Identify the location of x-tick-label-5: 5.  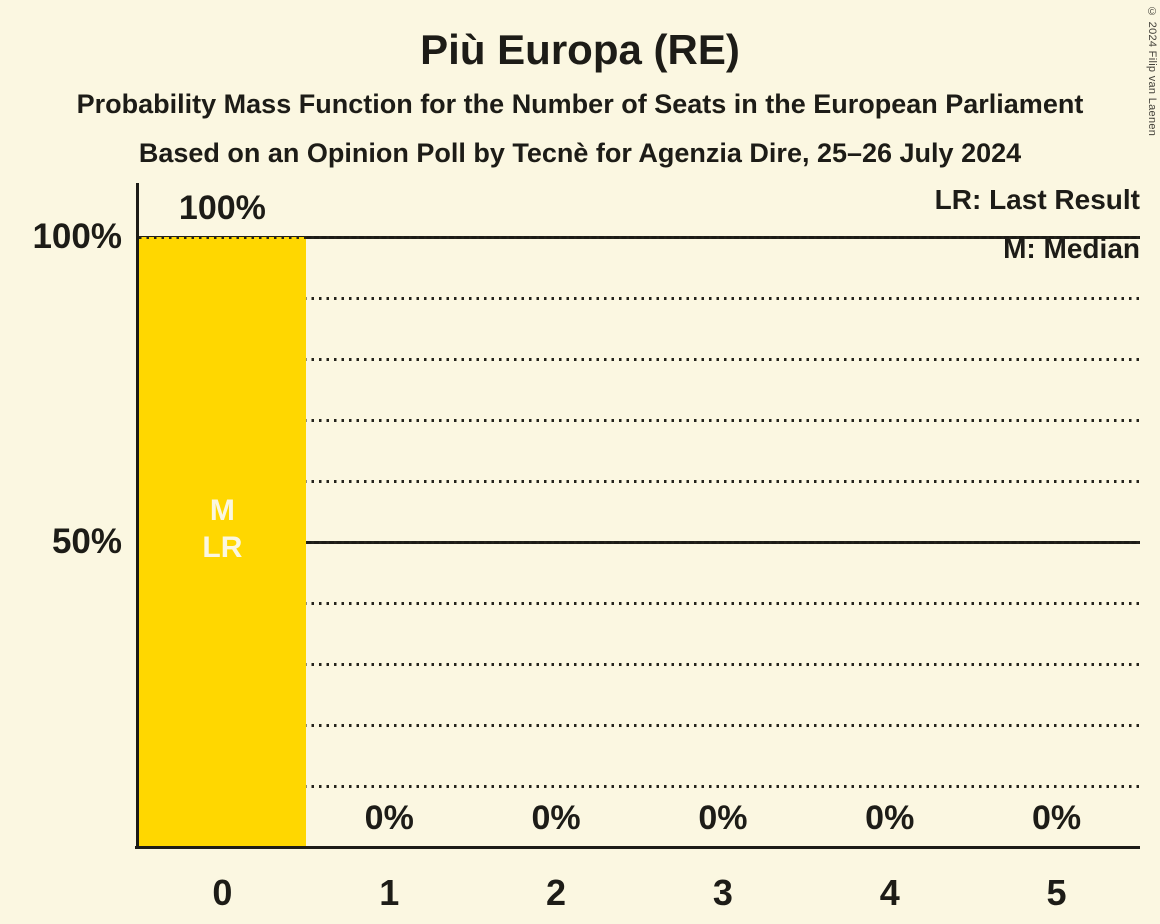
(1056, 892).